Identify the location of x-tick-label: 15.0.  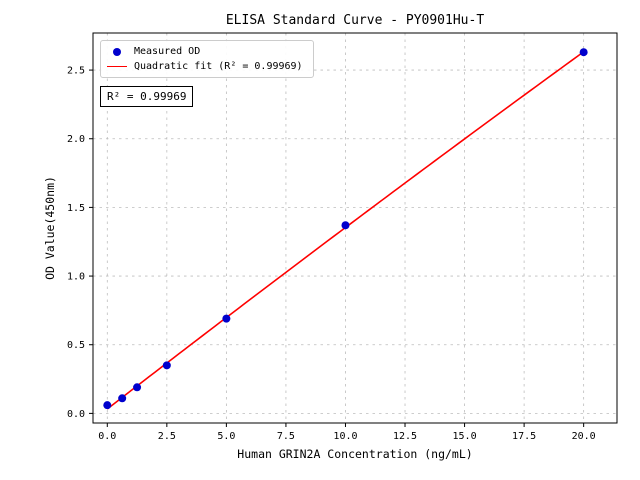
(465, 436).